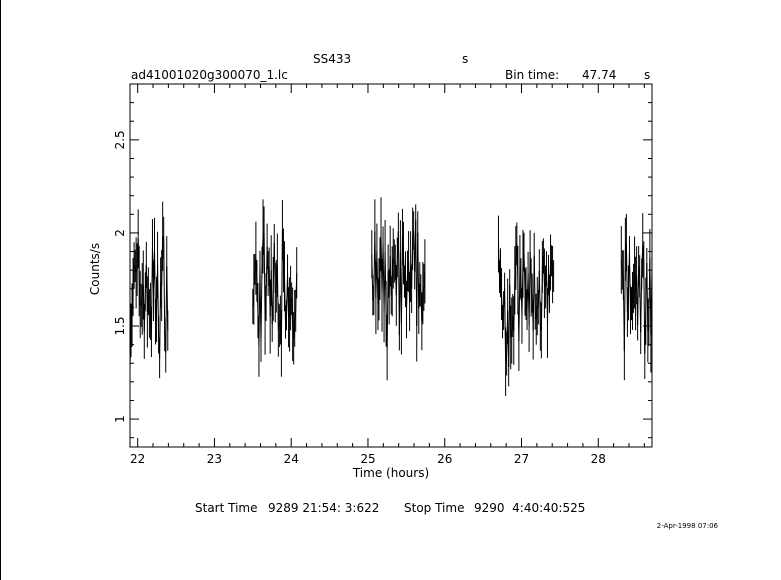 Image resolution: width=781 pixels, height=580 pixels. Describe the element at coordinates (226, 508) in the screenshot. I see `start-time-label: Start Time` at that location.